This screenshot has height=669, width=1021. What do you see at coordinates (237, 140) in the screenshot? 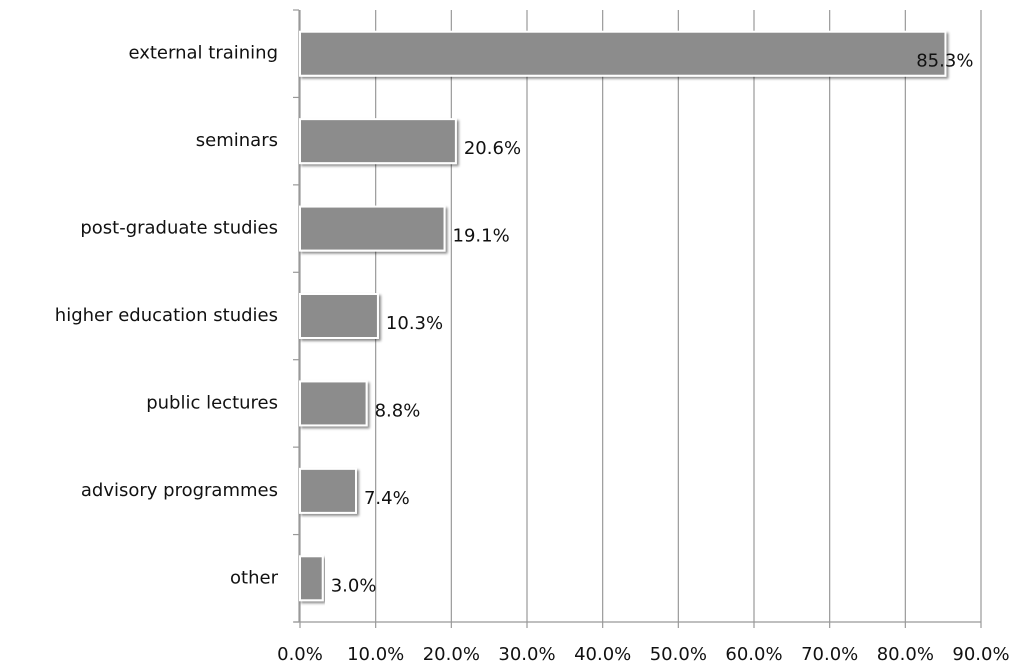
I see `y-tick-label: seminars` at bounding box center [237, 140].